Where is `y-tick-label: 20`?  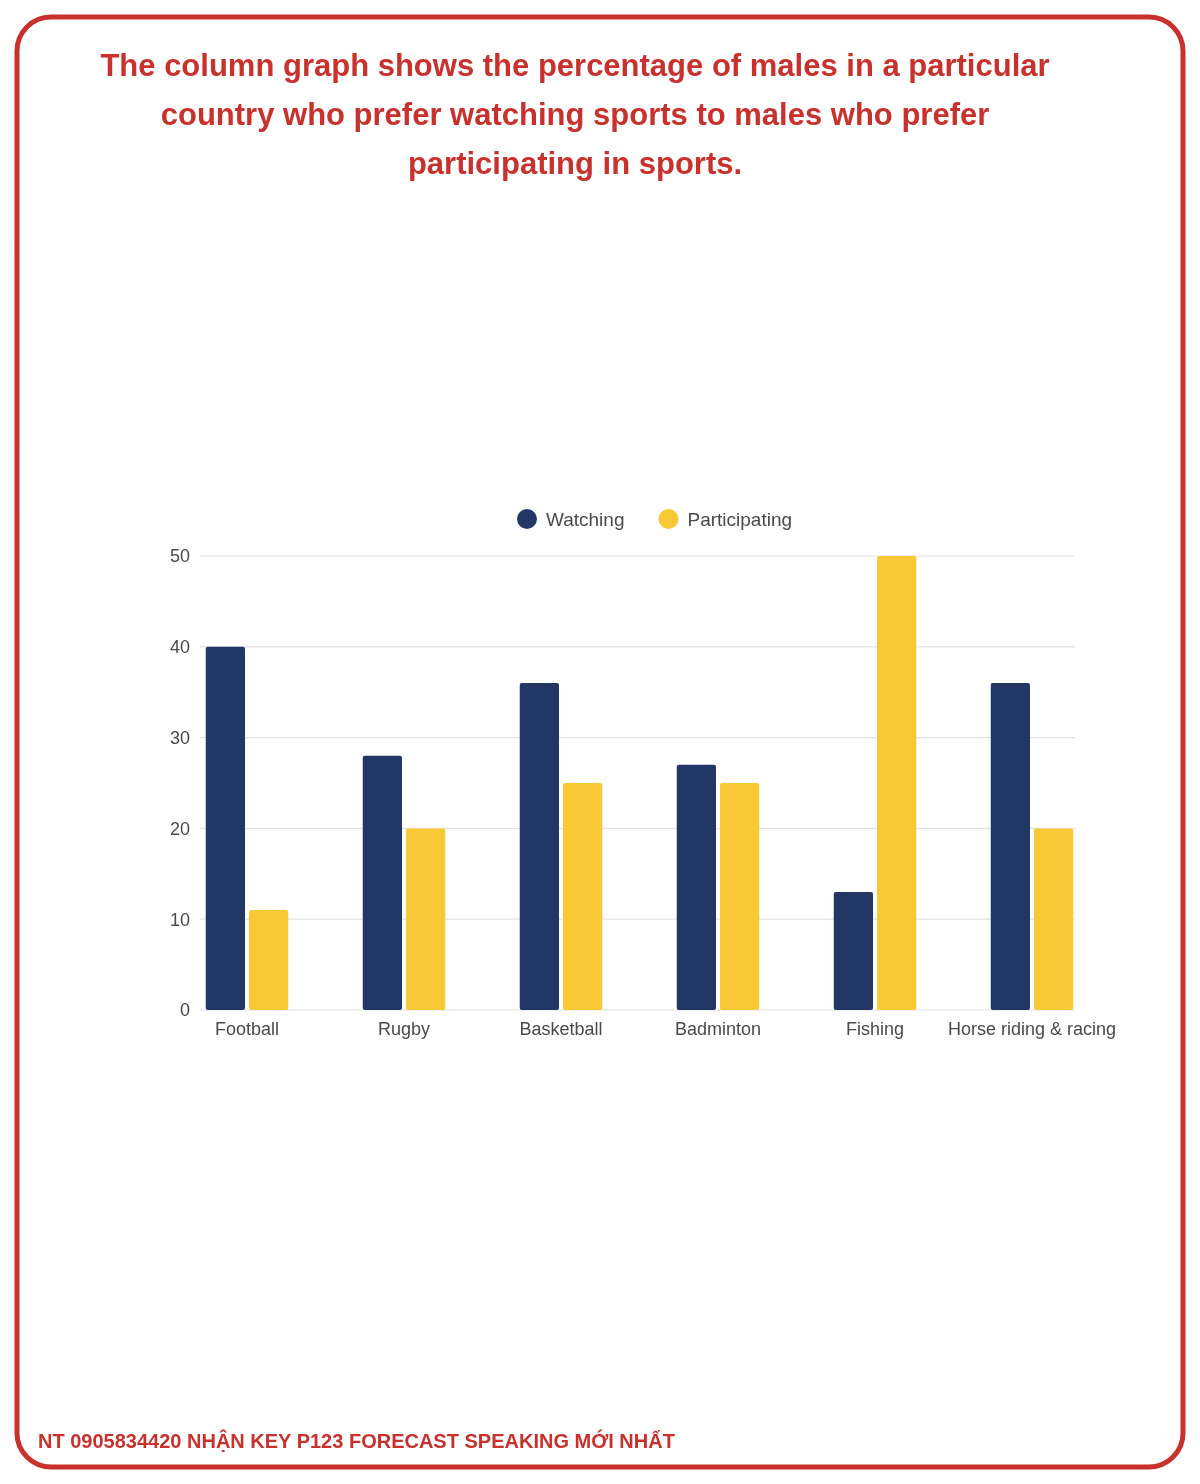 y-tick-label: 20 is located at coordinates (179, 828).